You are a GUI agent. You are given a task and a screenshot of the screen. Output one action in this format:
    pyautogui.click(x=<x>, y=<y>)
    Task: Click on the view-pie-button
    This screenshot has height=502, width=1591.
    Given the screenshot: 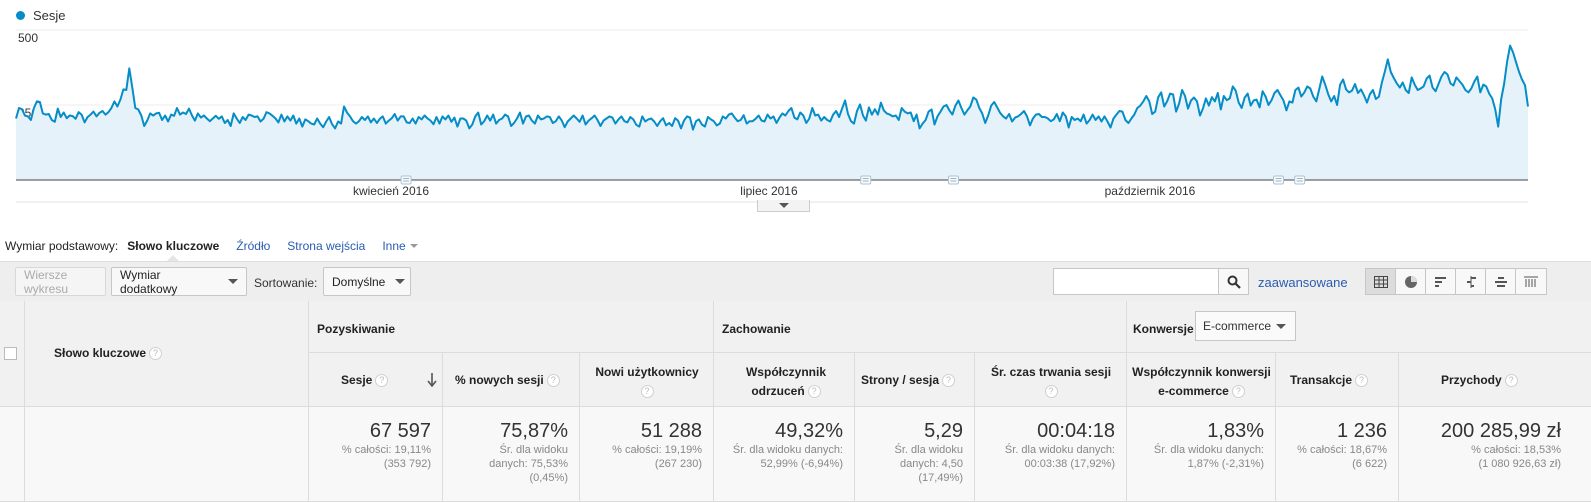 What is the action you would take?
    pyautogui.click(x=1411, y=281)
    